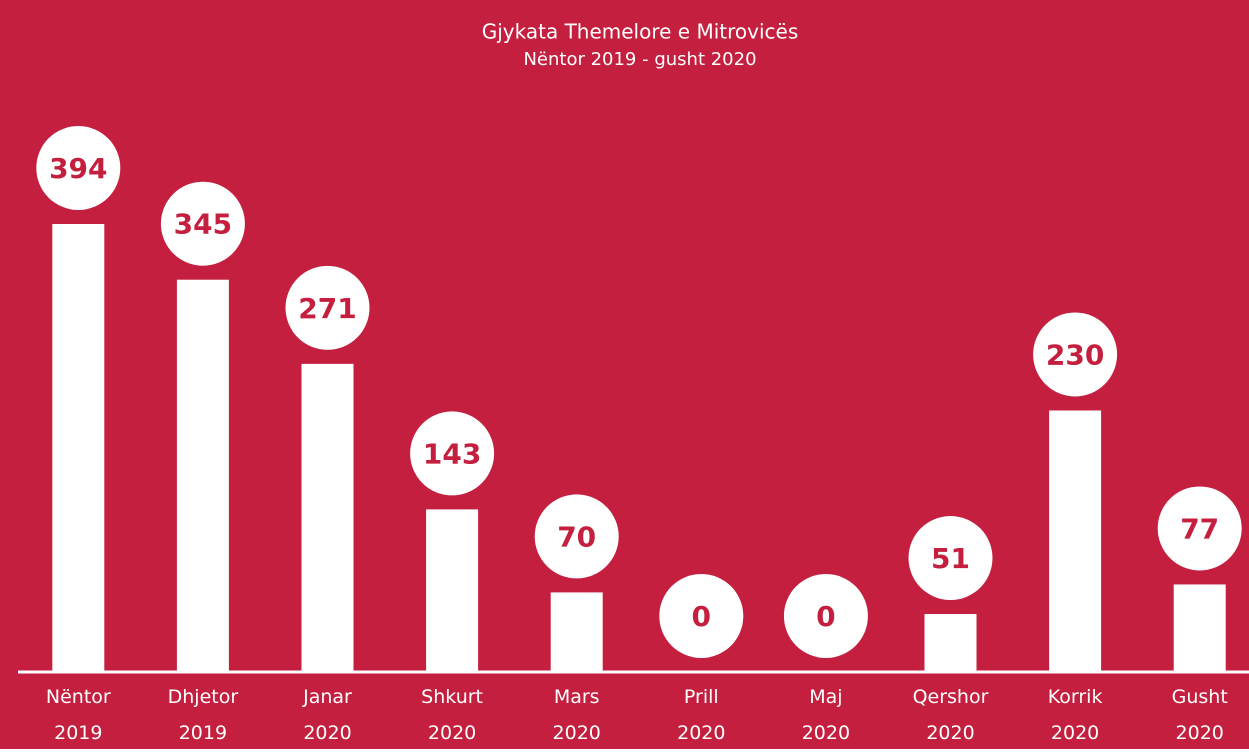 Image resolution: width=1249 pixels, height=753 pixels. I want to click on x-tick-label: Prill 2020, so click(701, 715).